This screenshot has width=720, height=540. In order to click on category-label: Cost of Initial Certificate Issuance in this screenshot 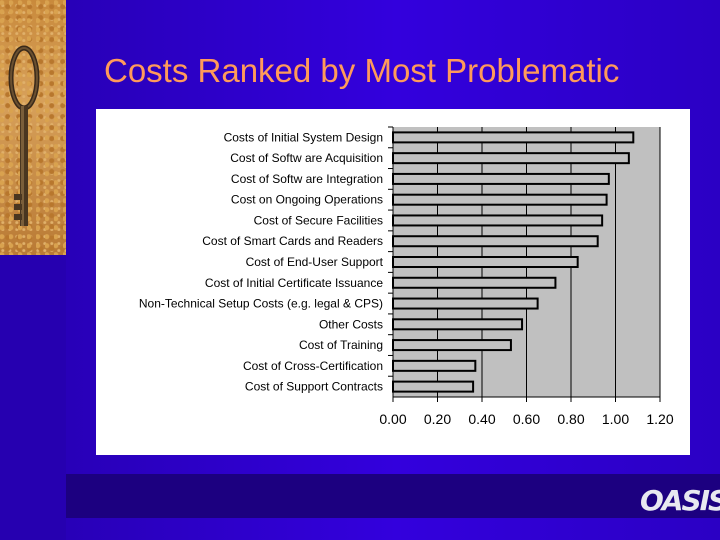, I will do `click(294, 283)`.